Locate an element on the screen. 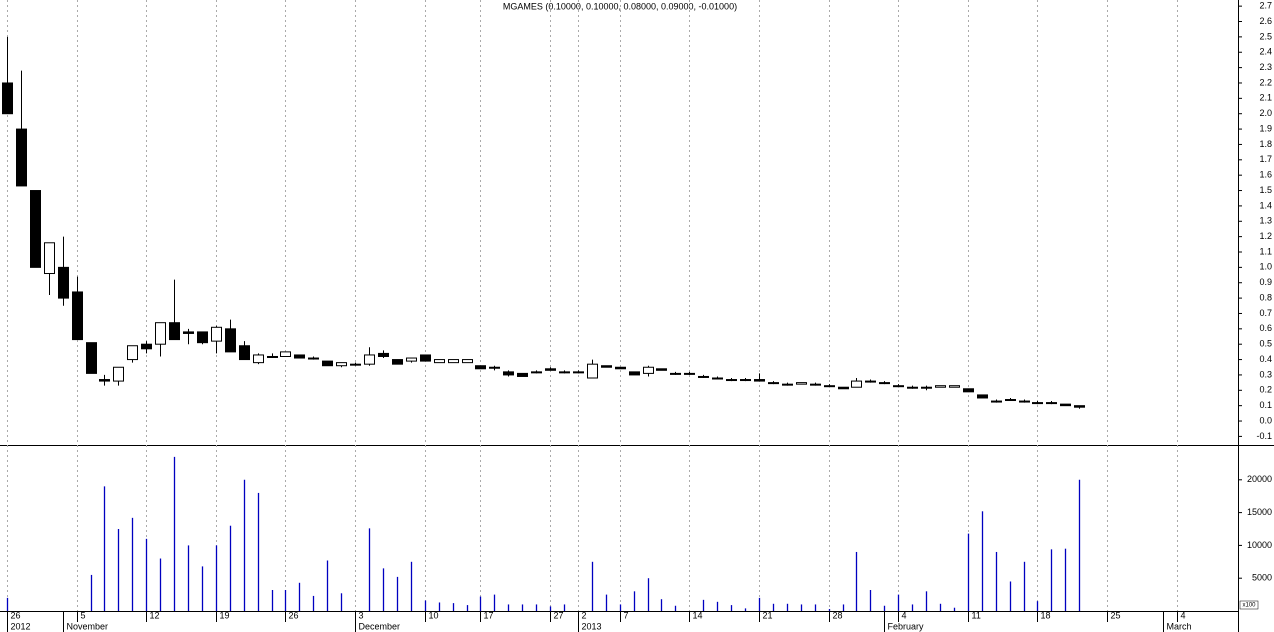 The width and height of the screenshot is (1274, 632). y-tick-label: 1.6 is located at coordinates (1265, 175).